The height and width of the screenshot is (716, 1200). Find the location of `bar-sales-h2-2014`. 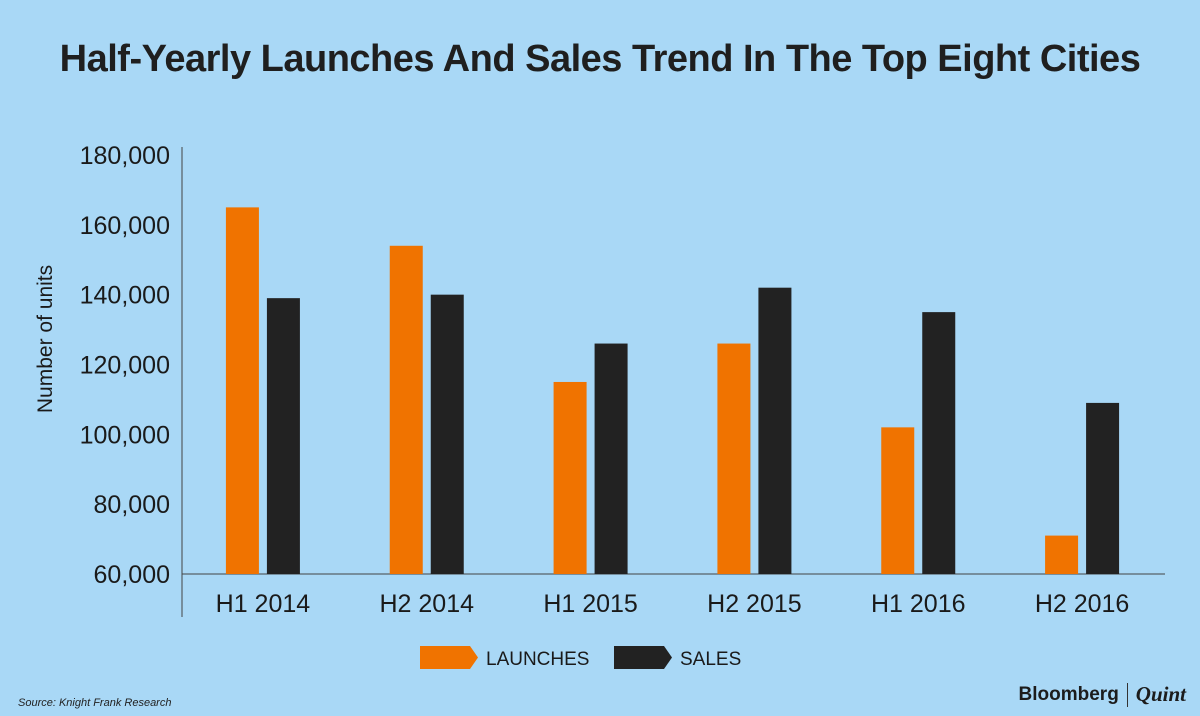

bar-sales-h2-2014 is located at coordinates (447, 434).